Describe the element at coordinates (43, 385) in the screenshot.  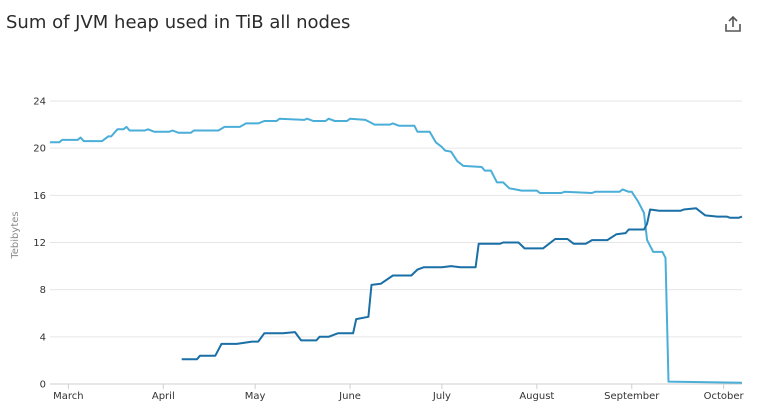
I see `y-tick-label: 0` at that location.